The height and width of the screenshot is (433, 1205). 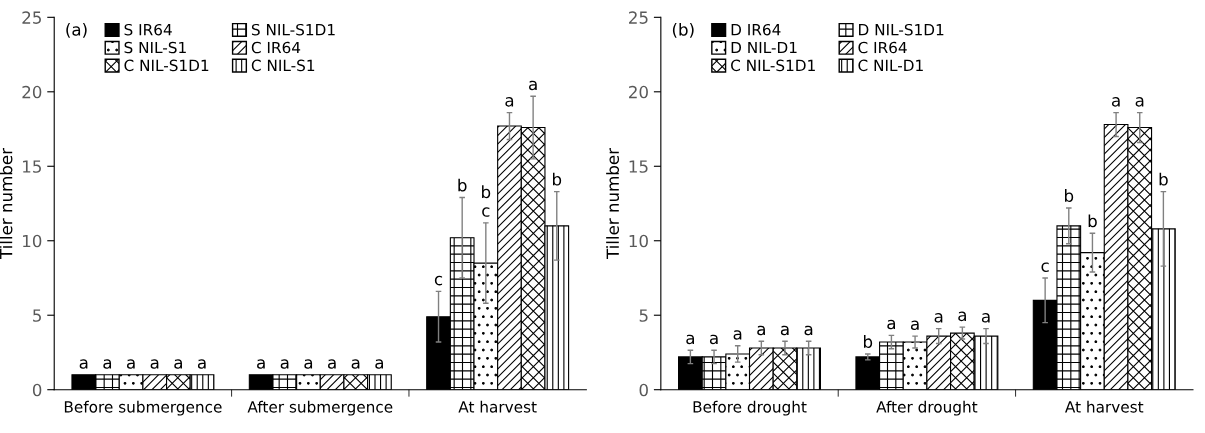 I want to click on x-tick-label: After submergence, so click(x=320, y=408).